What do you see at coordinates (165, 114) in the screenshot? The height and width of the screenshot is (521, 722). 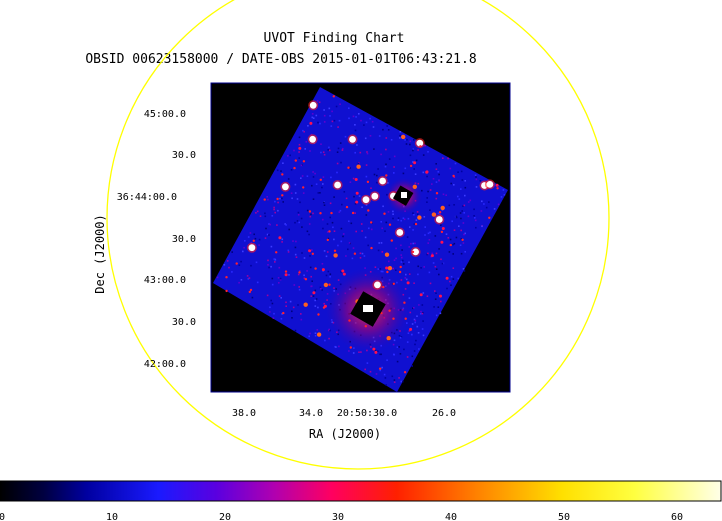 I see `dec-tick-label: 45:00.0` at bounding box center [165, 114].